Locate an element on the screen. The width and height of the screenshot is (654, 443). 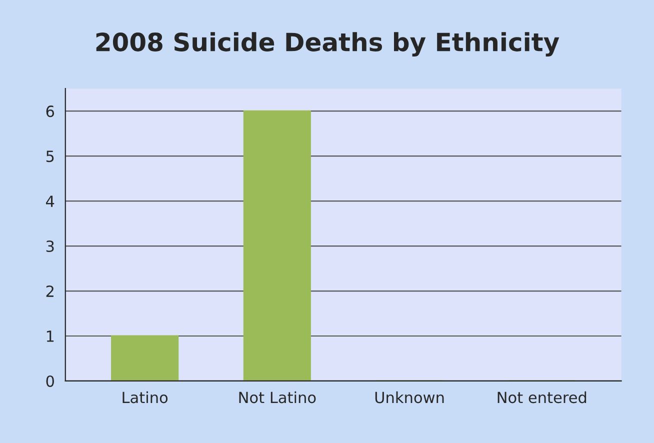
y-tick-label: 3 is located at coordinates (50, 246).